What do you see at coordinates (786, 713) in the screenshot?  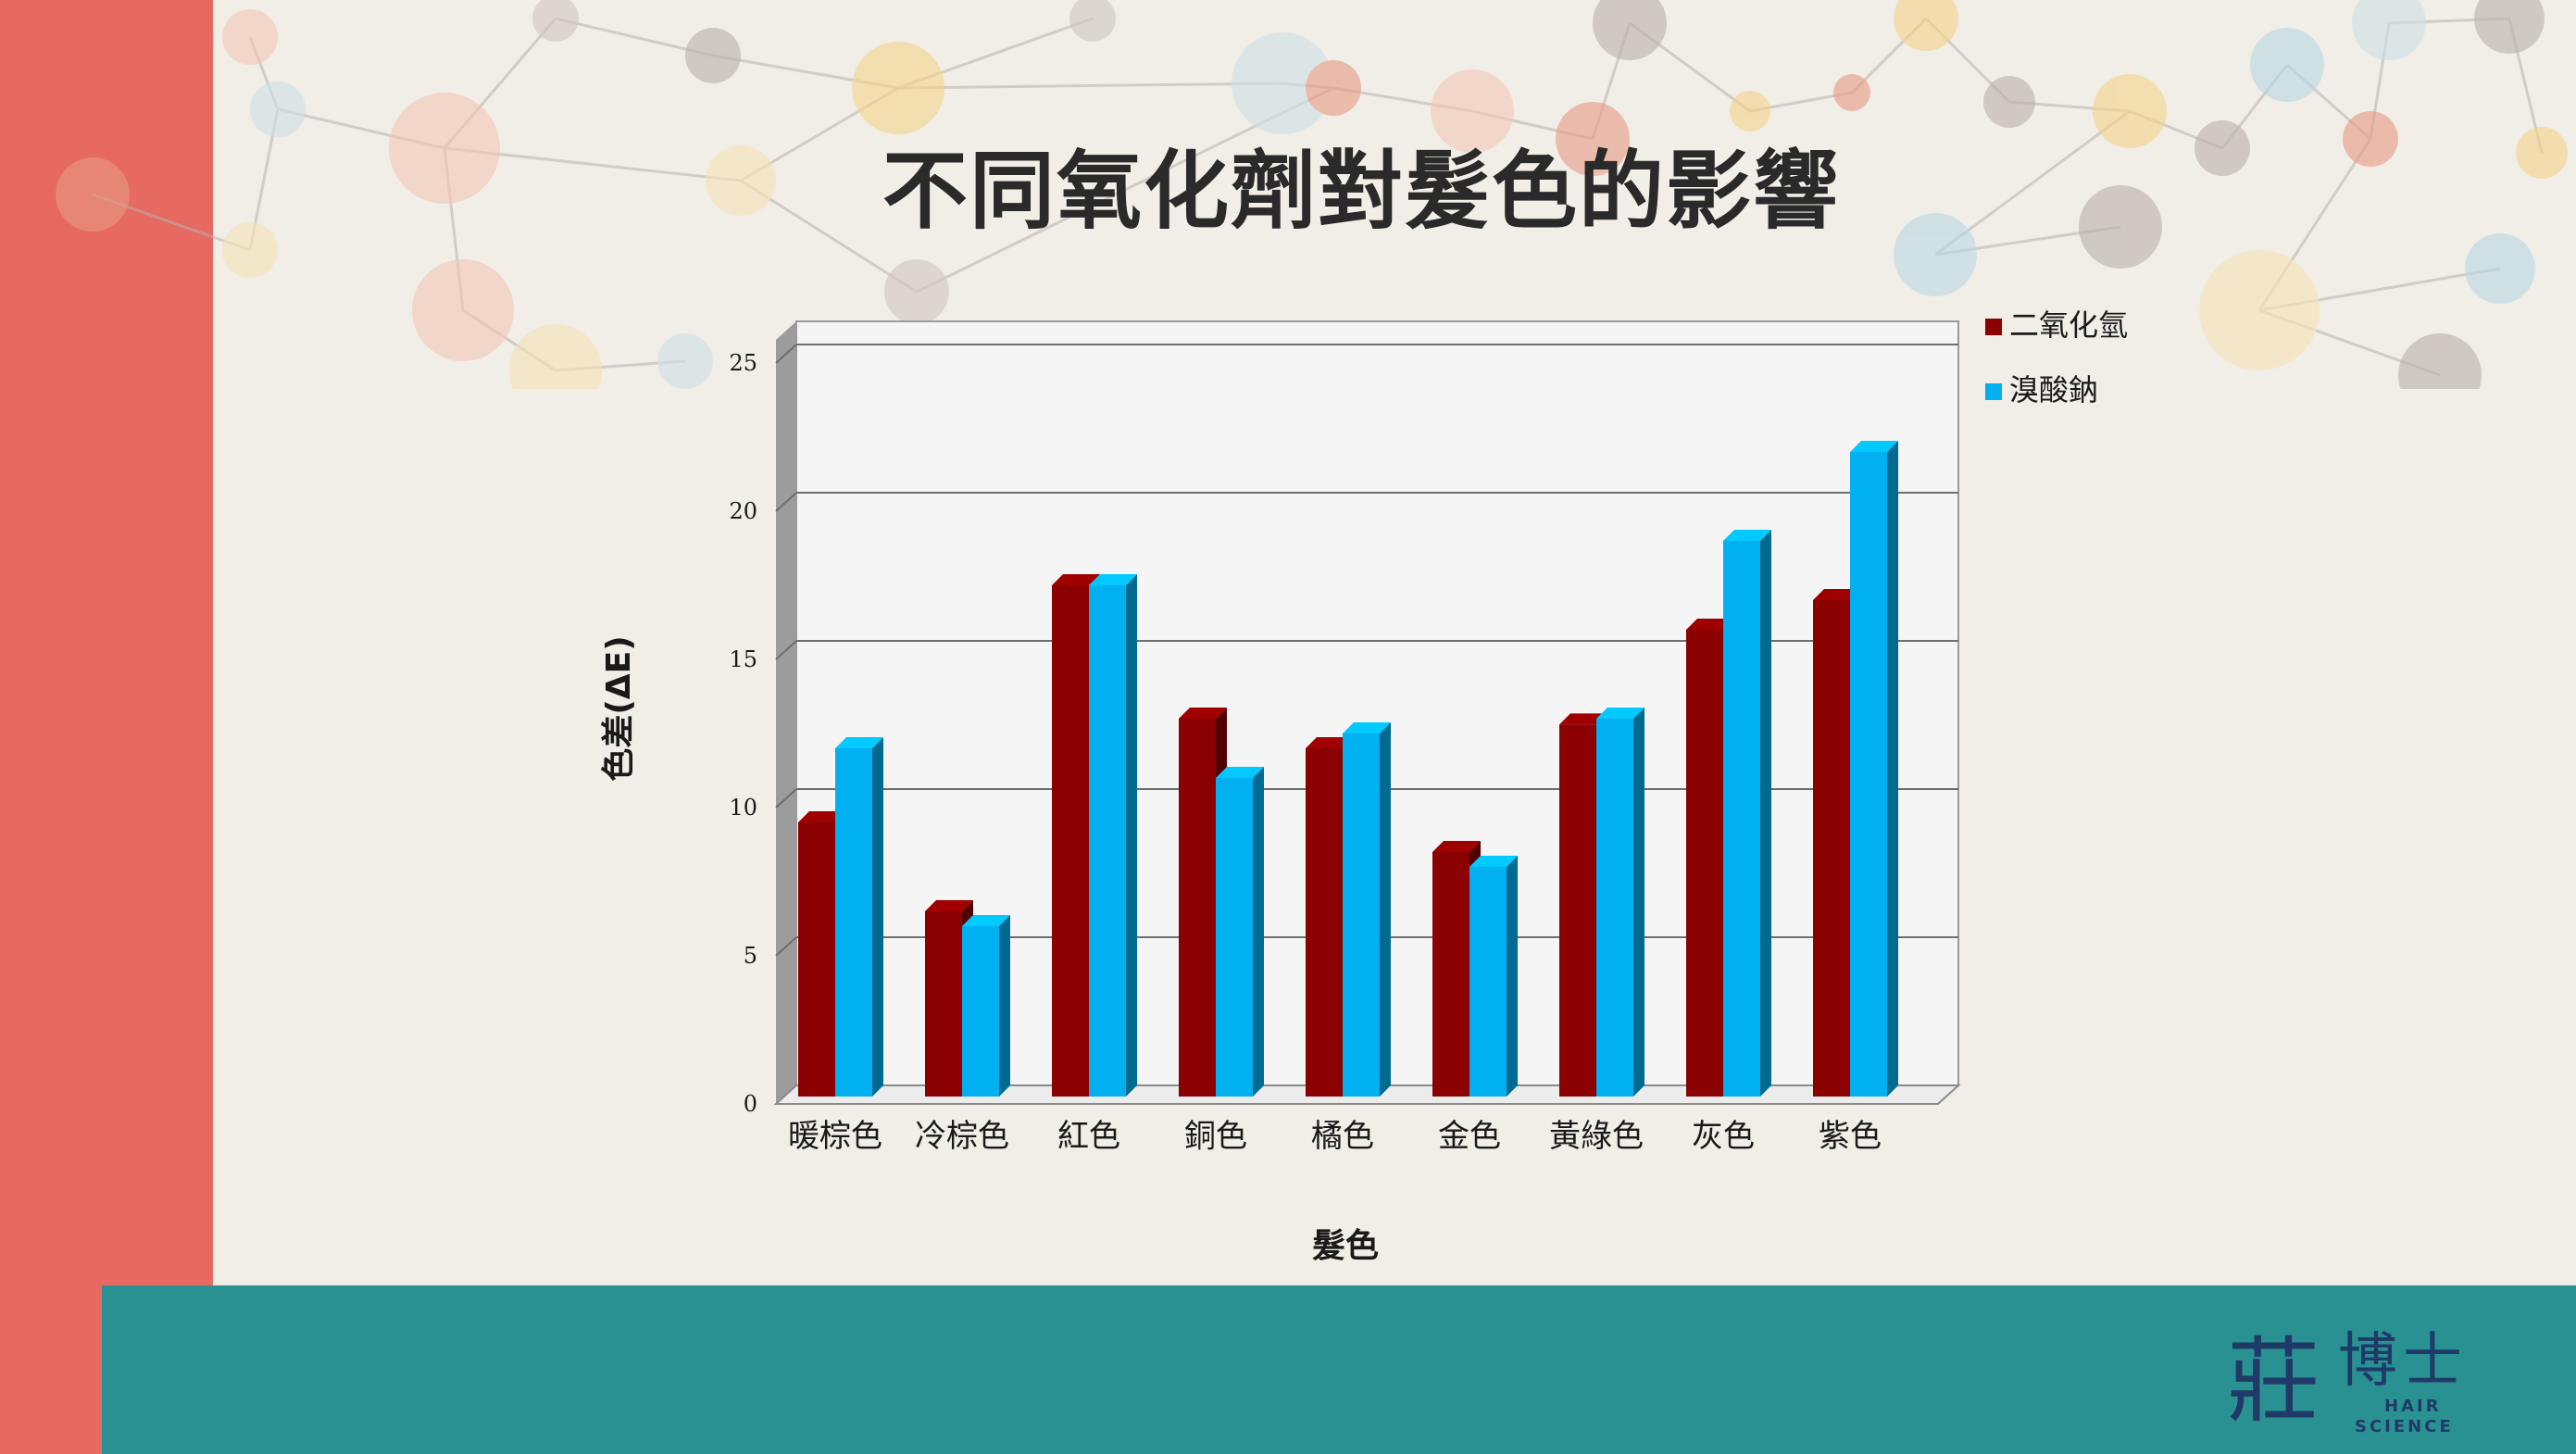 I see `side-wall` at bounding box center [786, 713].